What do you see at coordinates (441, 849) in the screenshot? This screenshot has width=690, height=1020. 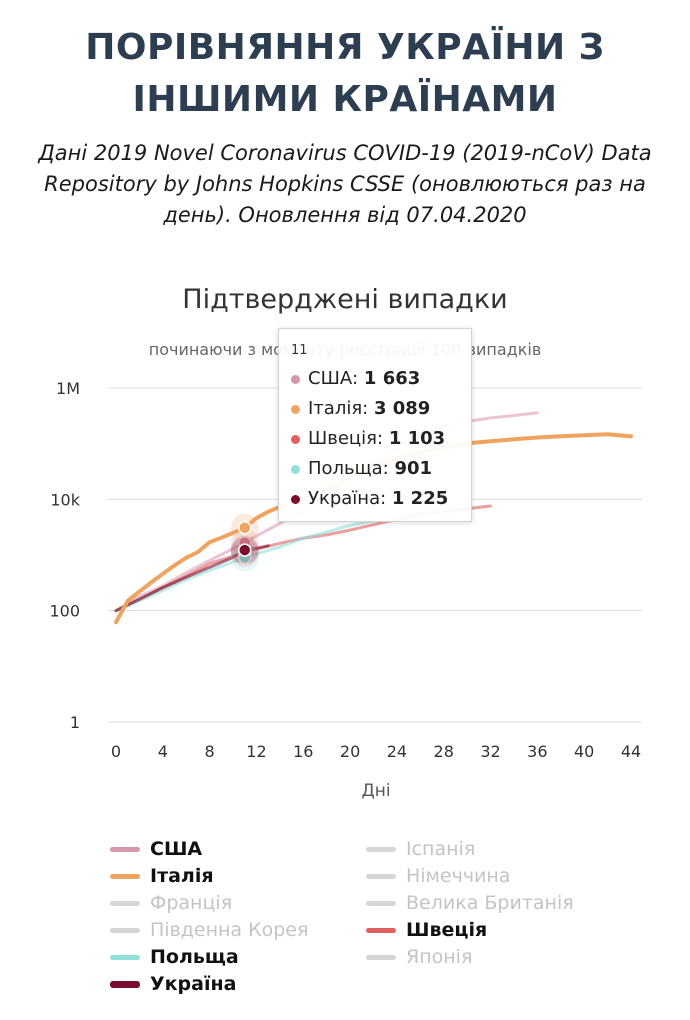 I see `legend-label: Іспанія` at bounding box center [441, 849].